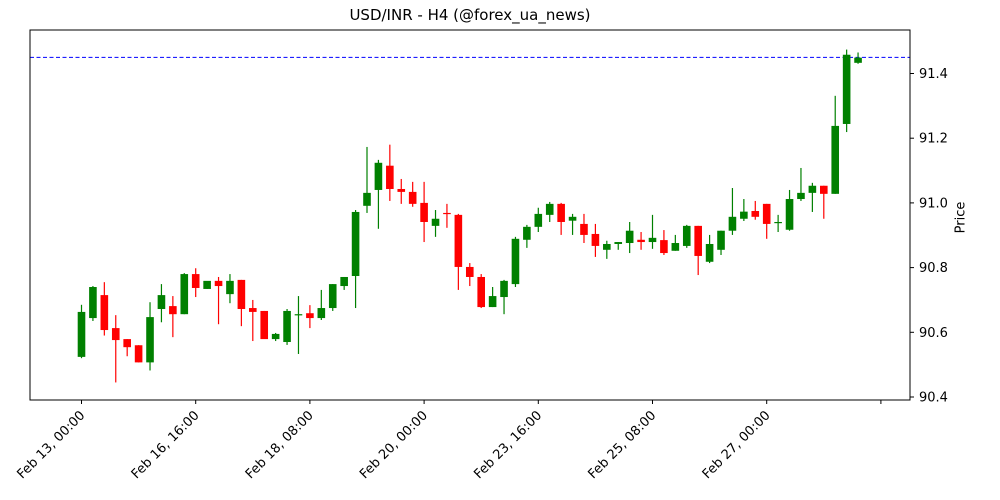 Image resolution: width=1000 pixels, height=500 pixels. Describe the element at coordinates (933, 74) in the screenshot. I see `y-tick-label: 91.4` at that location.